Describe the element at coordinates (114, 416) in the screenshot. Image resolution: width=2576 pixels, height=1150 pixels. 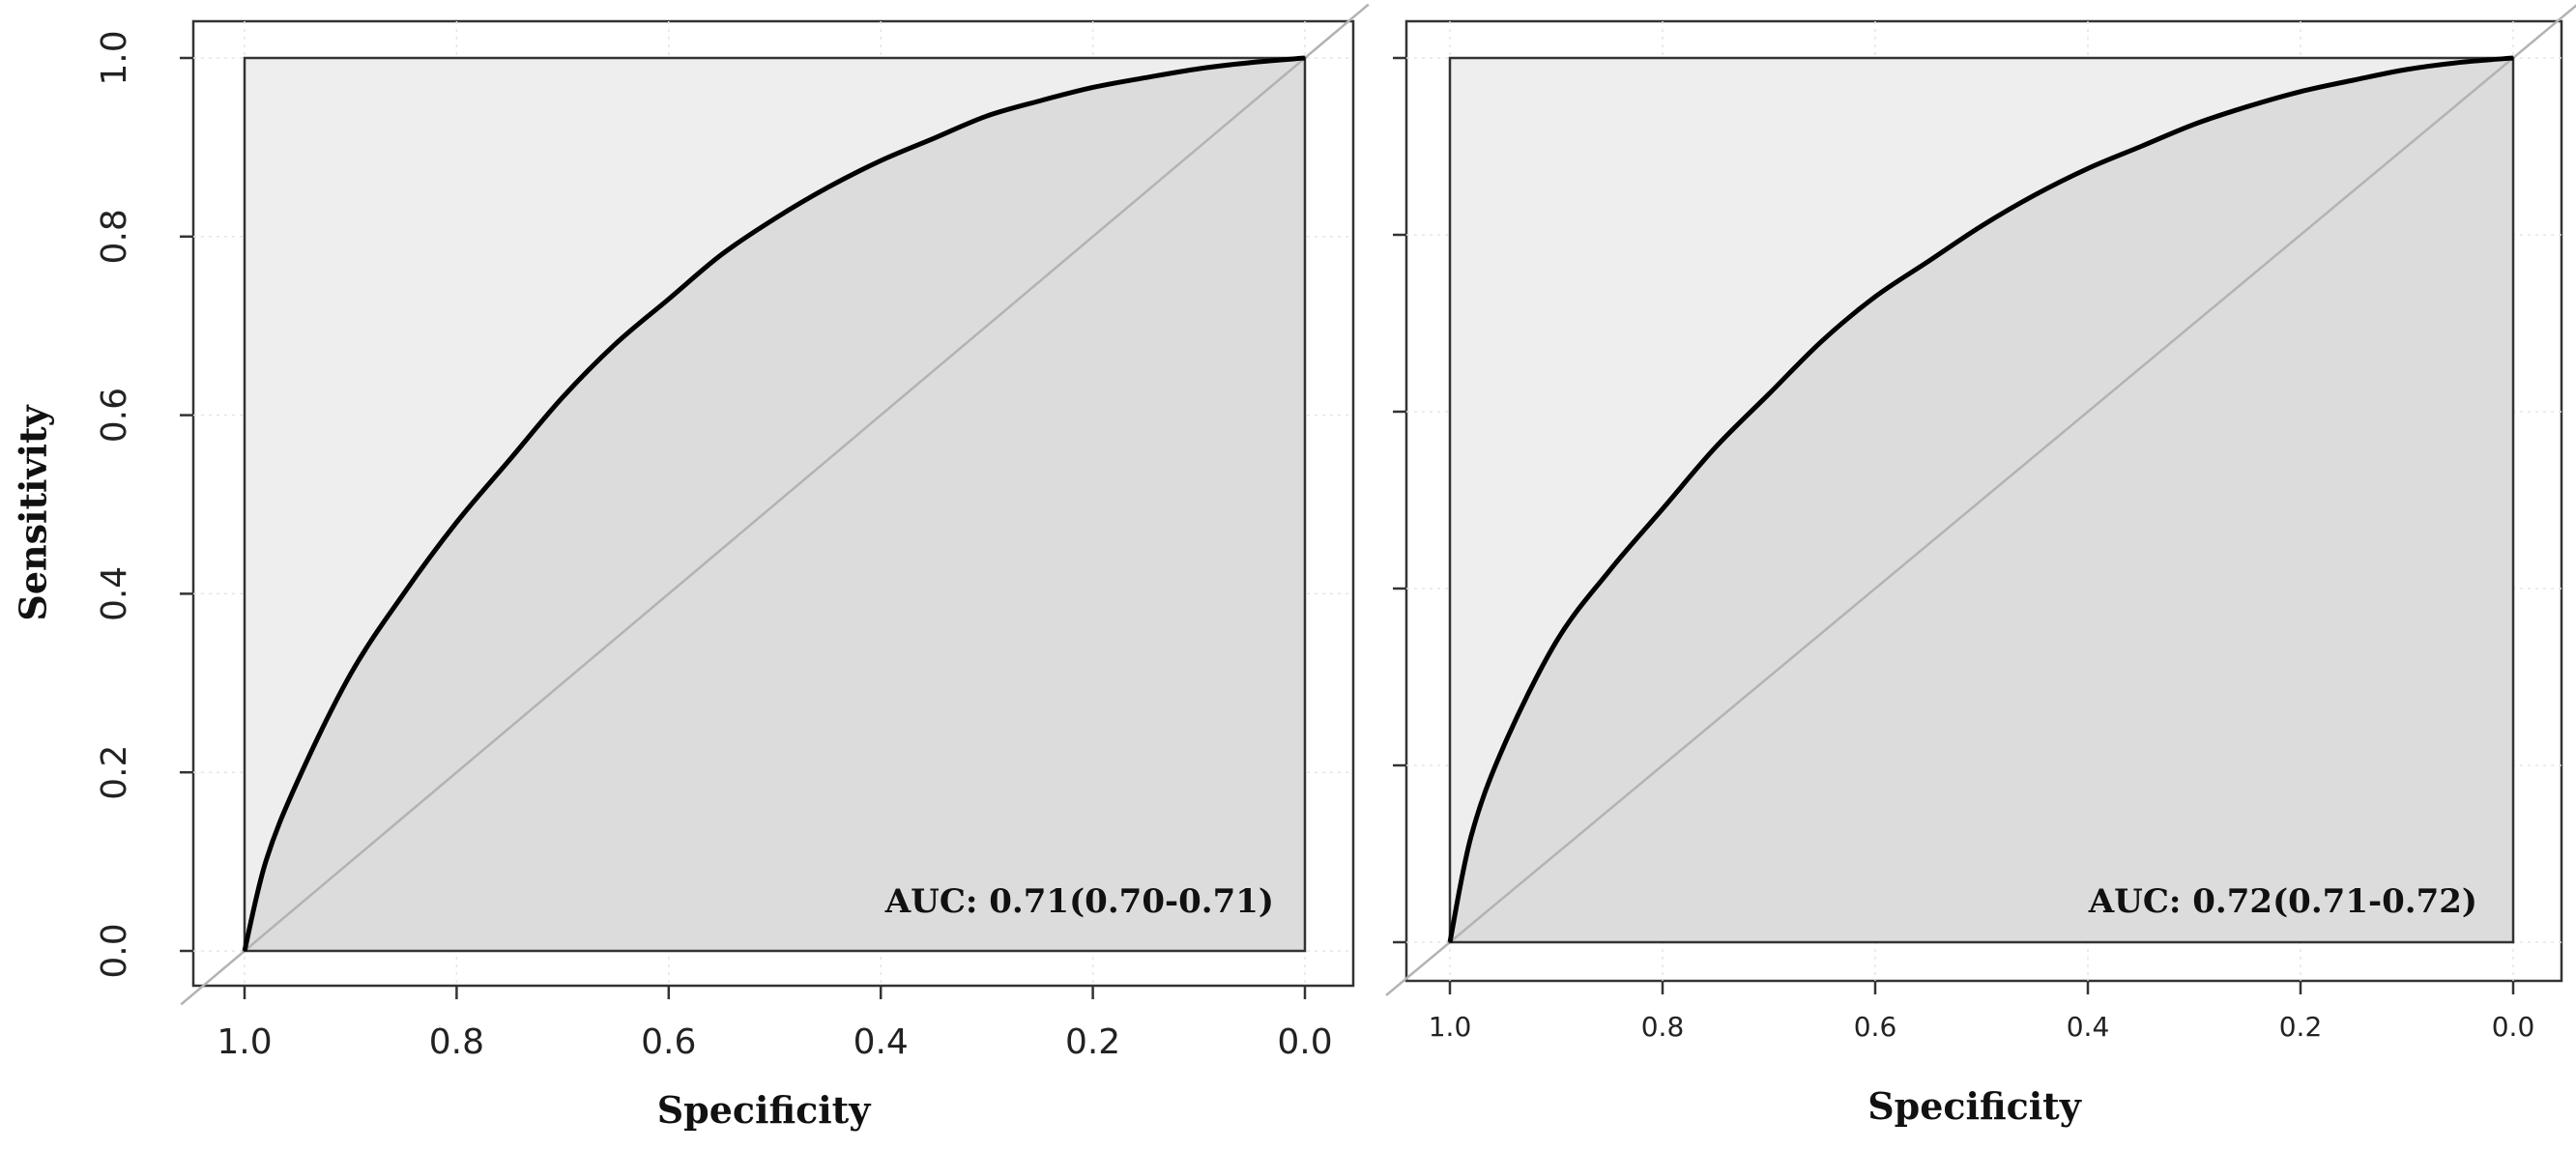
I see `y-tick-label: 0.6` at that location.